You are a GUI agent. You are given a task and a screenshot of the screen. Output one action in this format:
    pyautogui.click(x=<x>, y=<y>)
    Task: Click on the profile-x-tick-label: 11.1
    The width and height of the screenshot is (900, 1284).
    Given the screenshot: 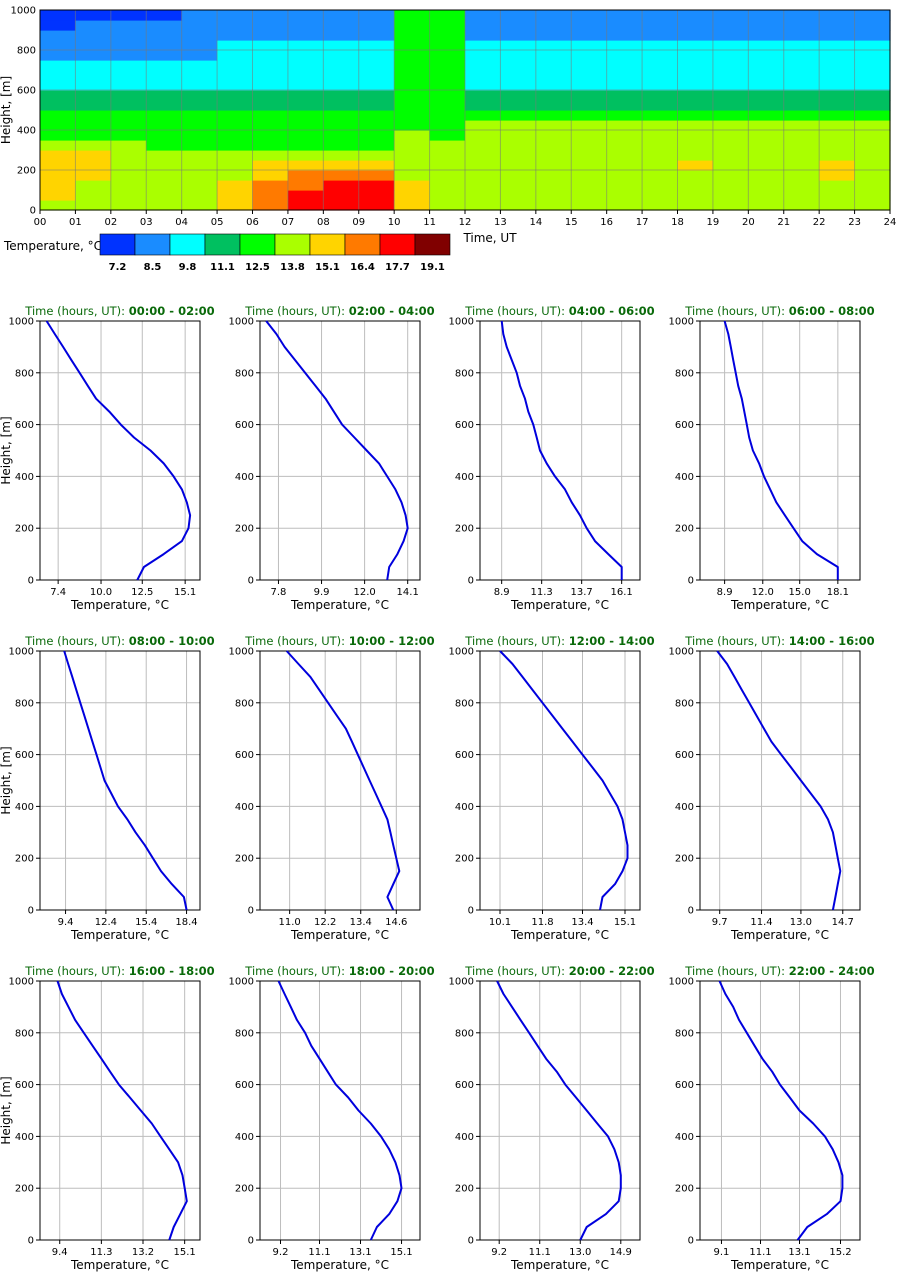 What is the action you would take?
    pyautogui.click(x=319, y=1252)
    